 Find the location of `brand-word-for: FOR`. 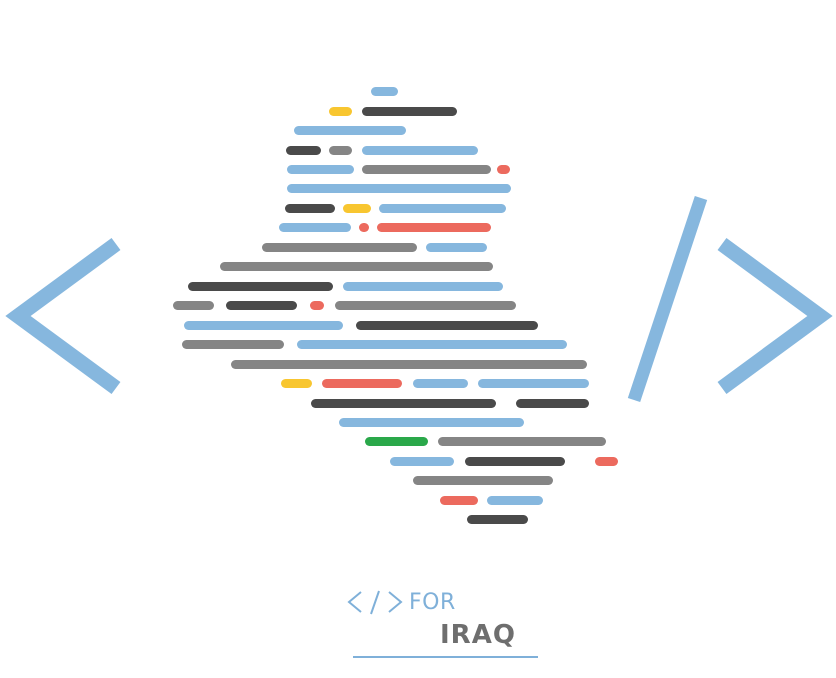

brand-word-for: FOR is located at coordinates (432, 602).